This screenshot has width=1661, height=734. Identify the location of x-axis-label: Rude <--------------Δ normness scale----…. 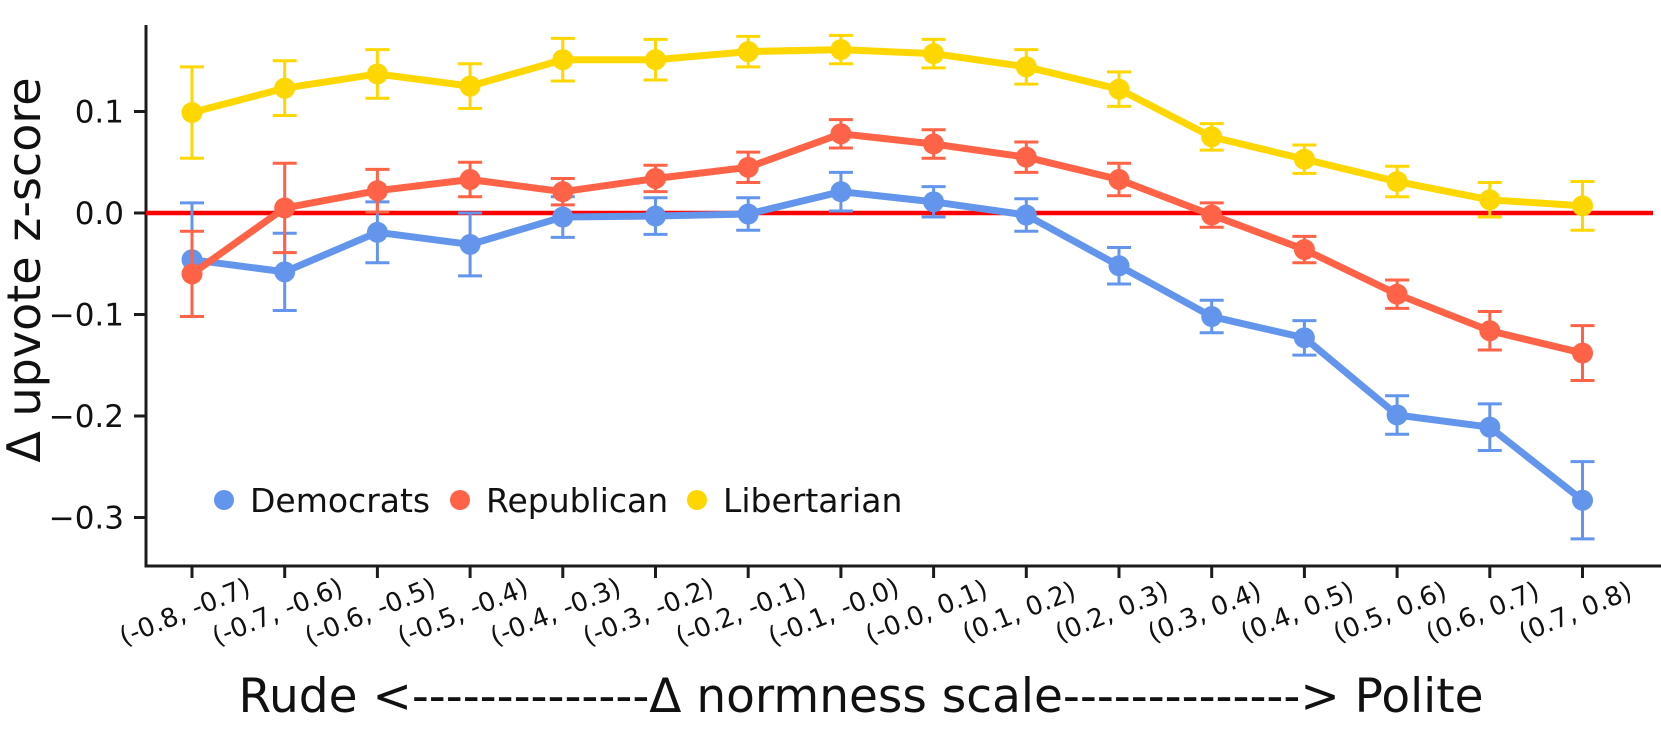
(860, 696).